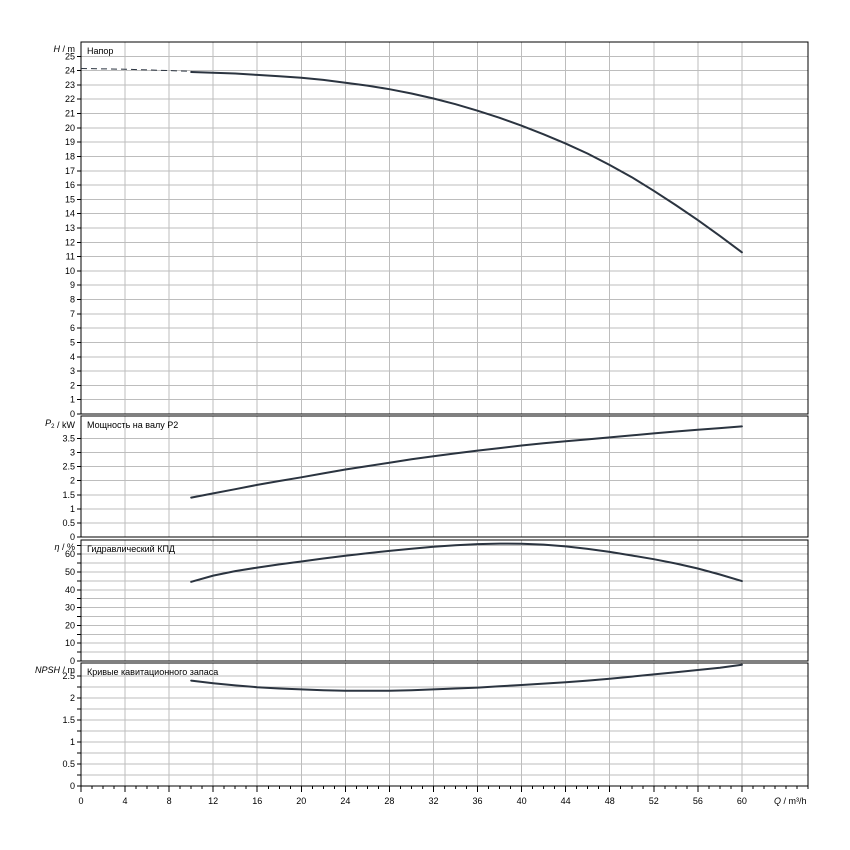 The image size is (850, 850). Describe the element at coordinates (70, 572) in the screenshot. I see `y-tick-label: 50` at that location.